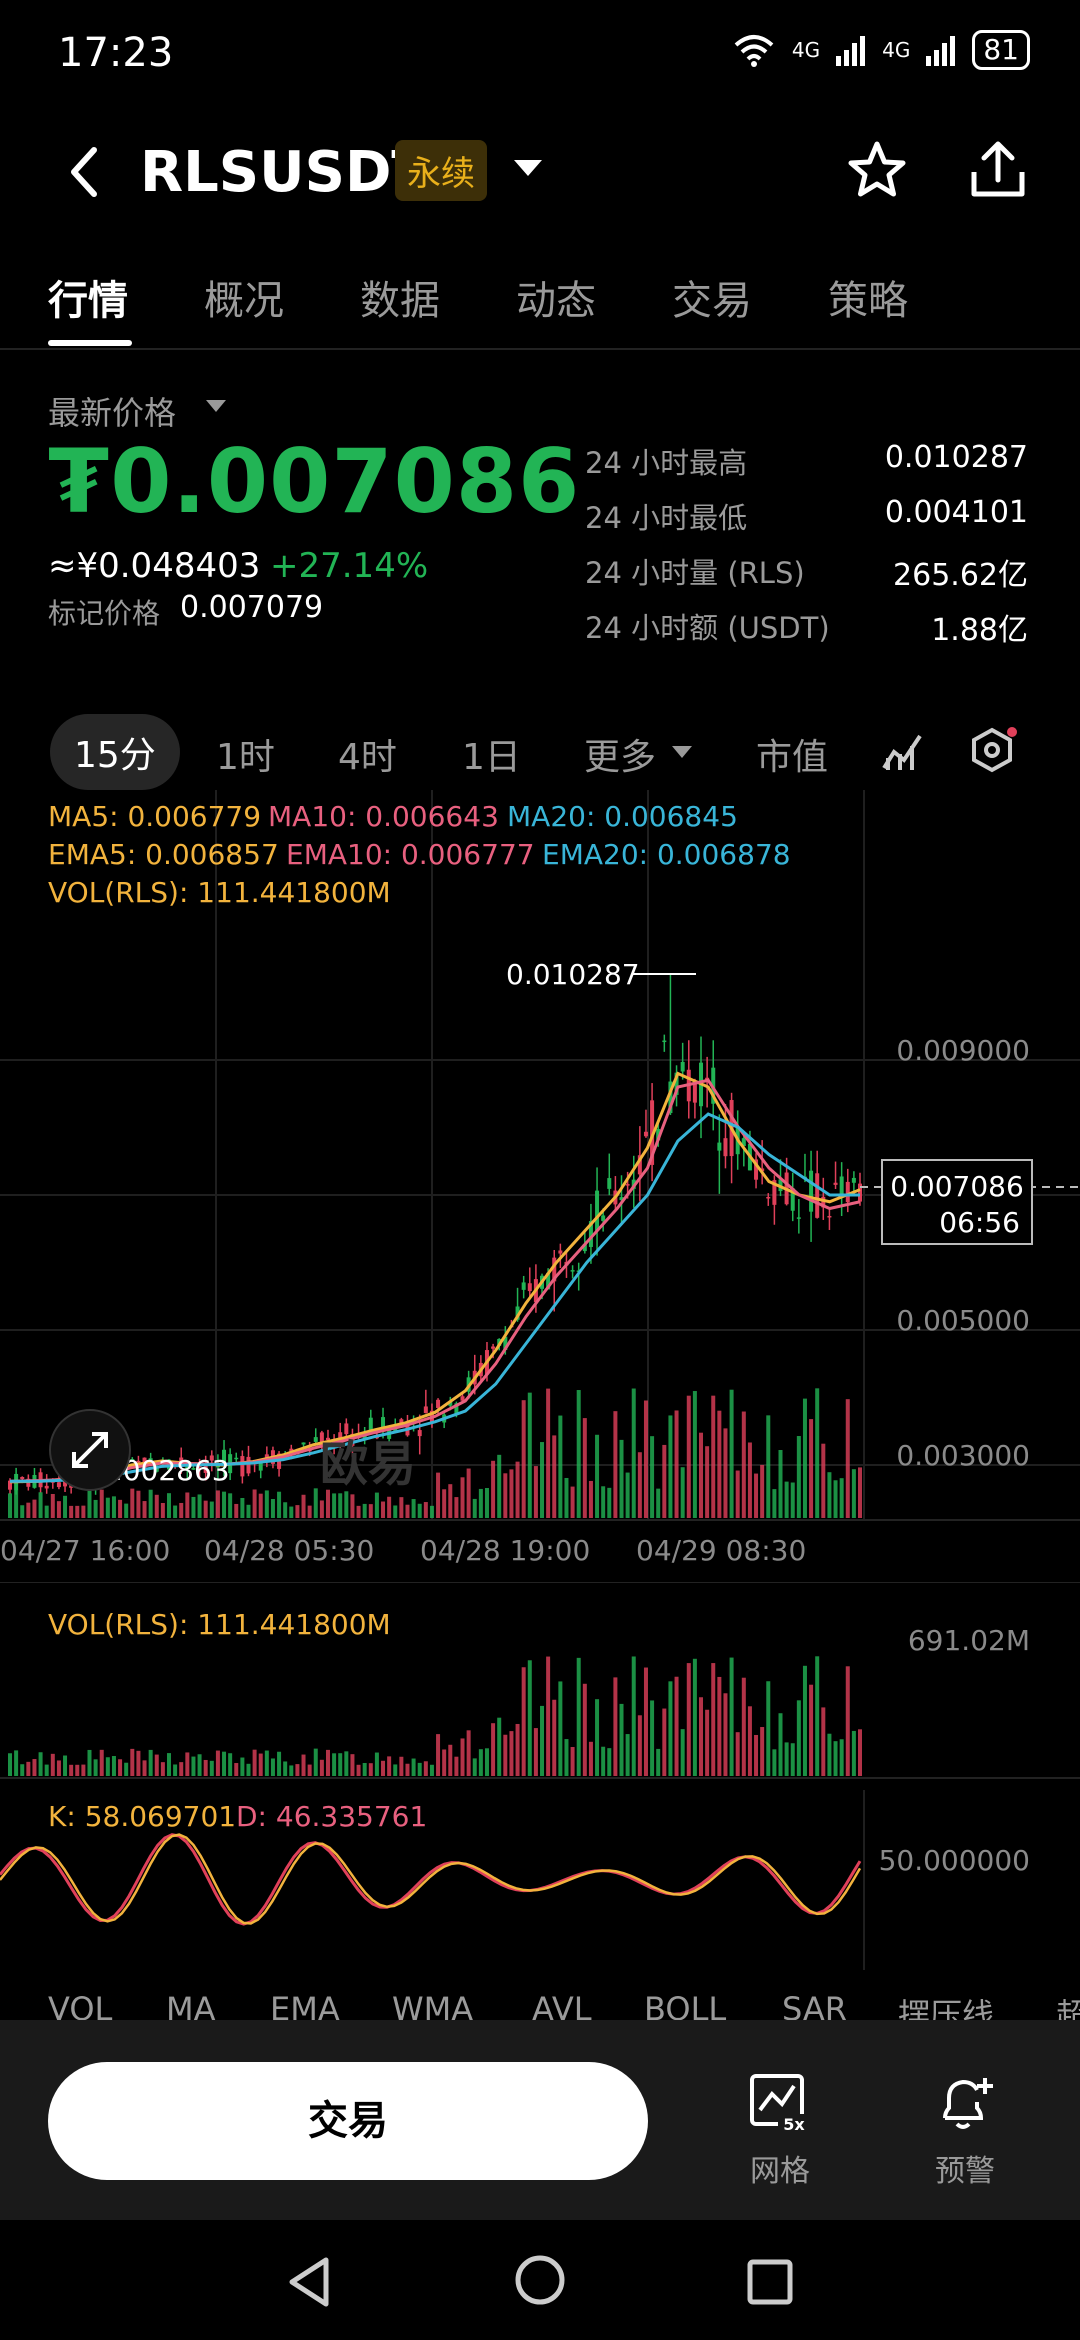 This screenshot has width=1080, height=2340. I want to click on indicator-tab-more: 超, so click(1068, 2008).